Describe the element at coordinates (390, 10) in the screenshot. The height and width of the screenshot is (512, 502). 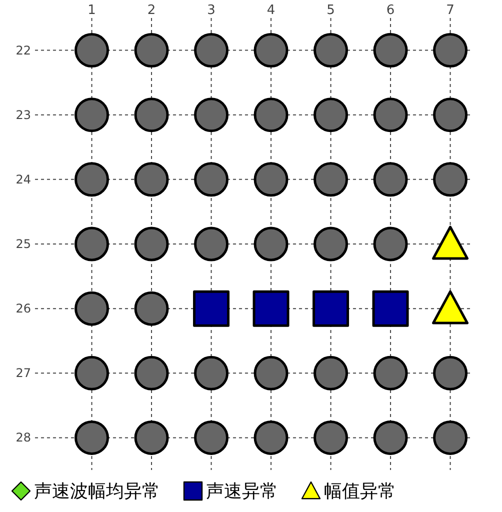
I see `x-tick-label: 6` at that location.